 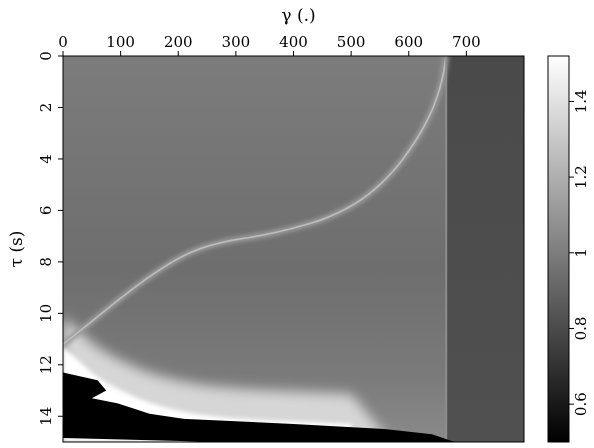 I want to click on x-axis-label: γ (.), so click(x=298, y=16).